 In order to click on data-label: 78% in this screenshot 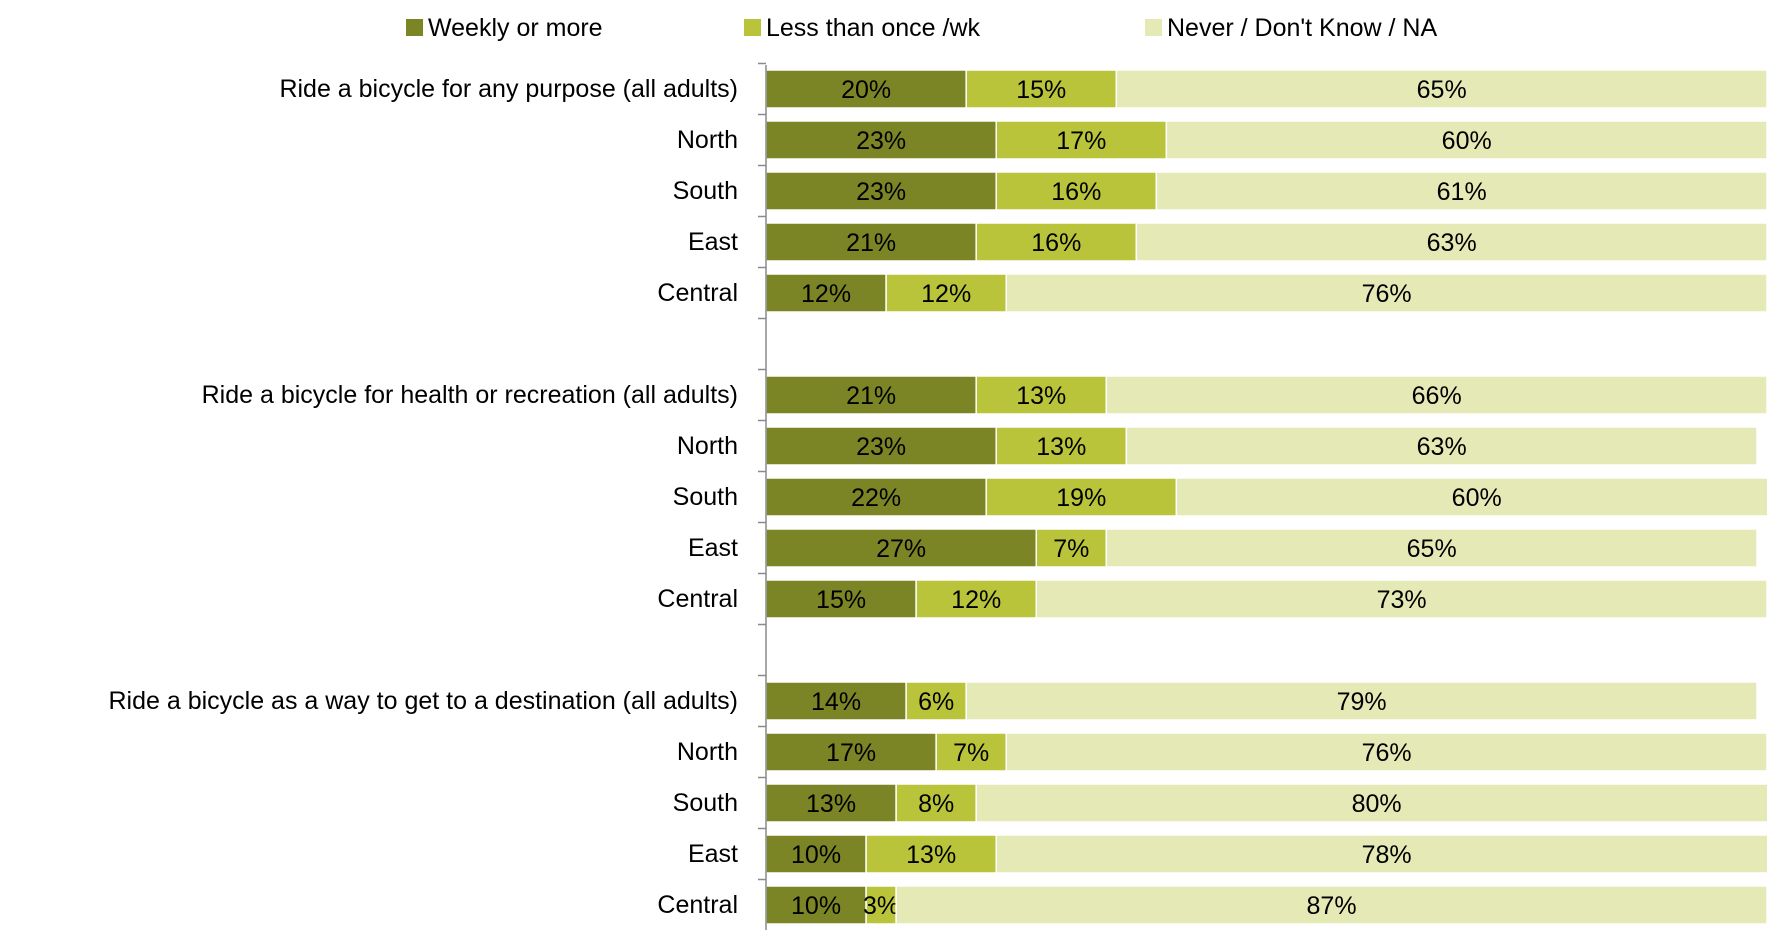, I will do `click(1387, 855)`.